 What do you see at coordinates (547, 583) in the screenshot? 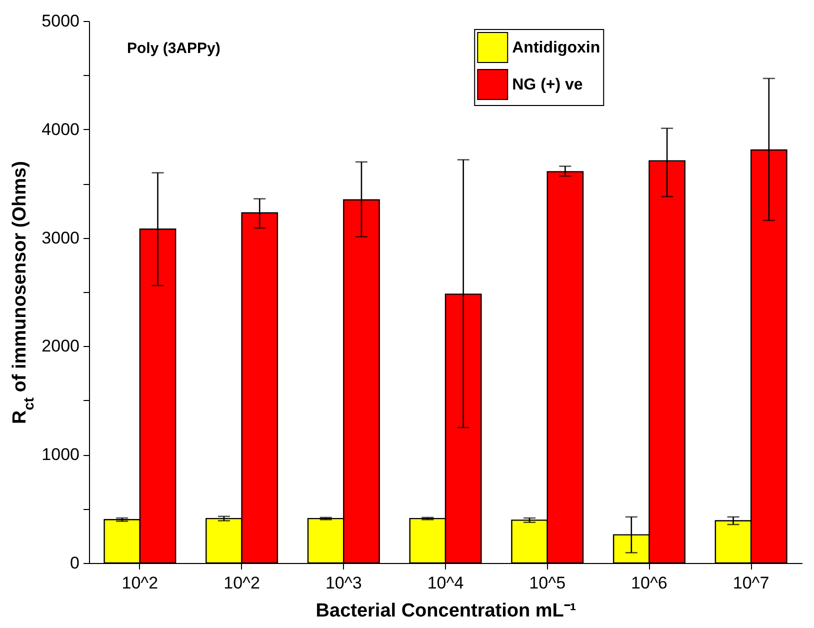
I see `x-tick-label: 10^5` at bounding box center [547, 583].